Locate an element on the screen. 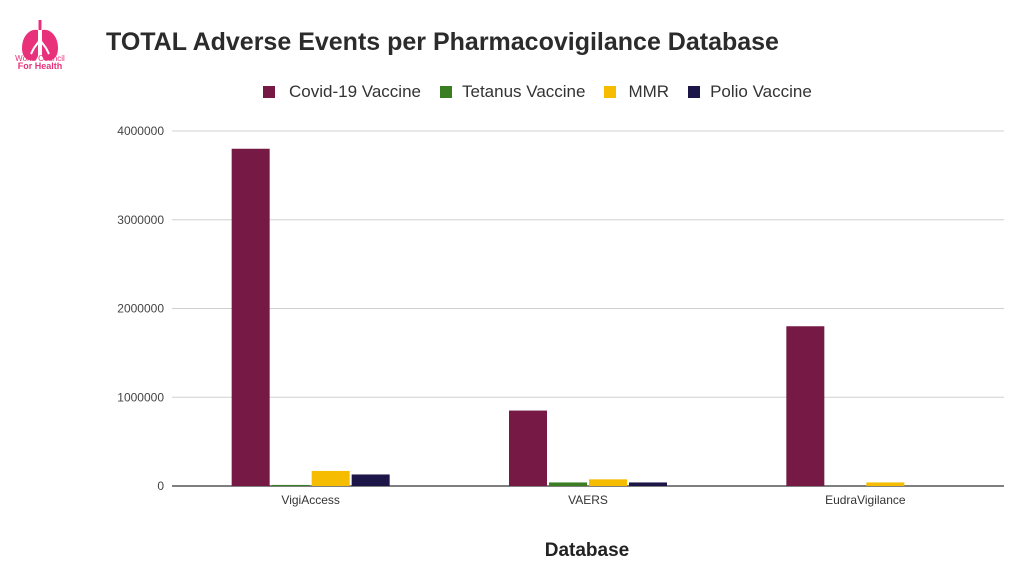 This screenshot has width=1024, height=576. logo is located at coordinates (40, 44).